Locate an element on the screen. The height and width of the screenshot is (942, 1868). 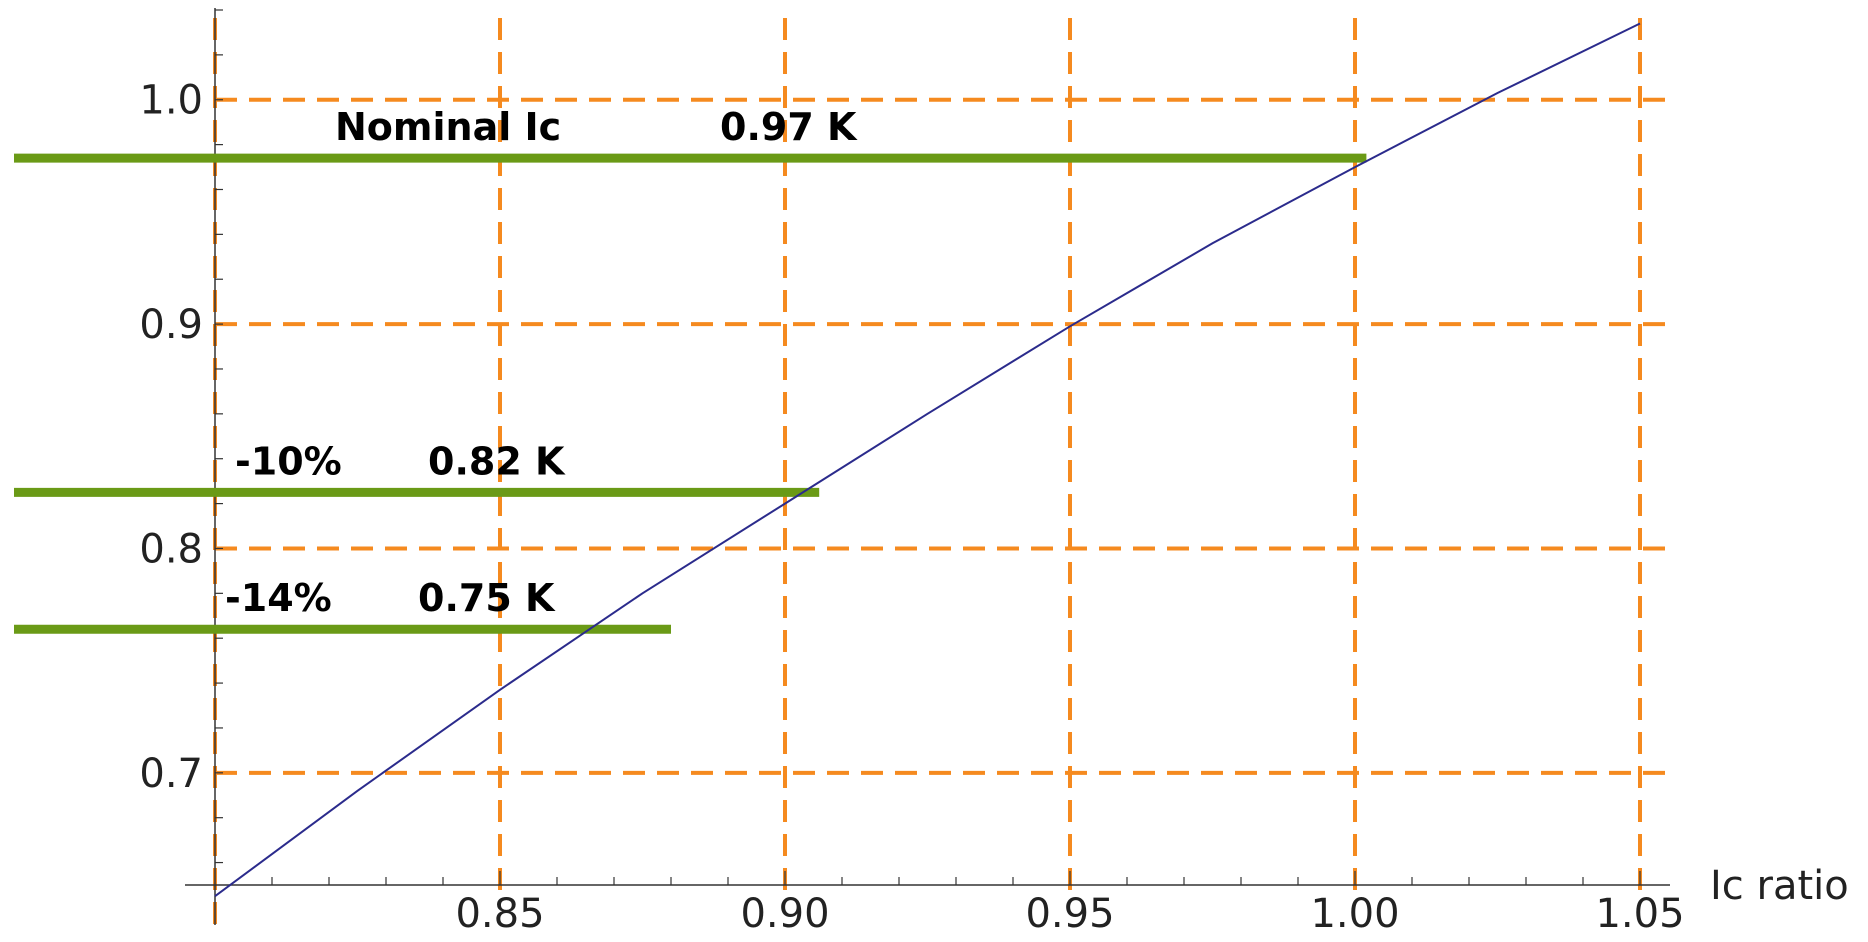
x-tick-label: 1.00 is located at coordinates (1354, 914).